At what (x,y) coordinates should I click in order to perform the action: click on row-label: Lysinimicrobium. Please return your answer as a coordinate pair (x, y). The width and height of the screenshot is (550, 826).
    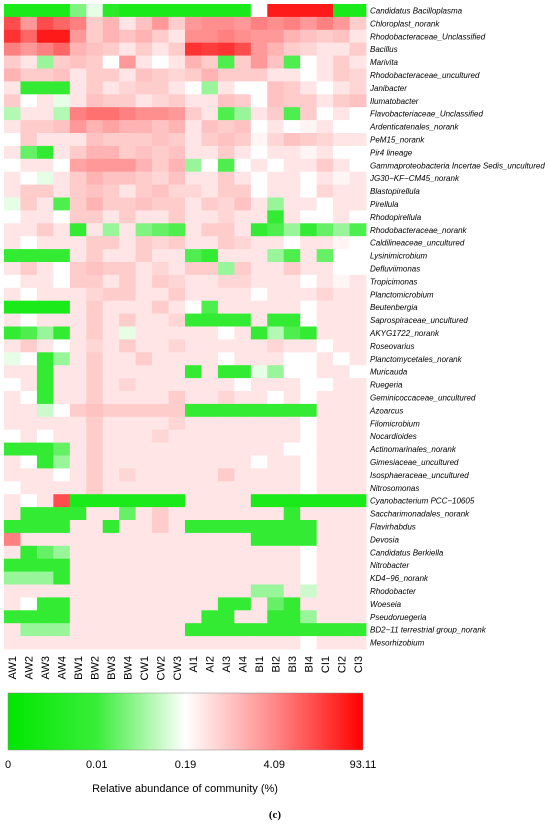
    Looking at the image, I should click on (399, 256).